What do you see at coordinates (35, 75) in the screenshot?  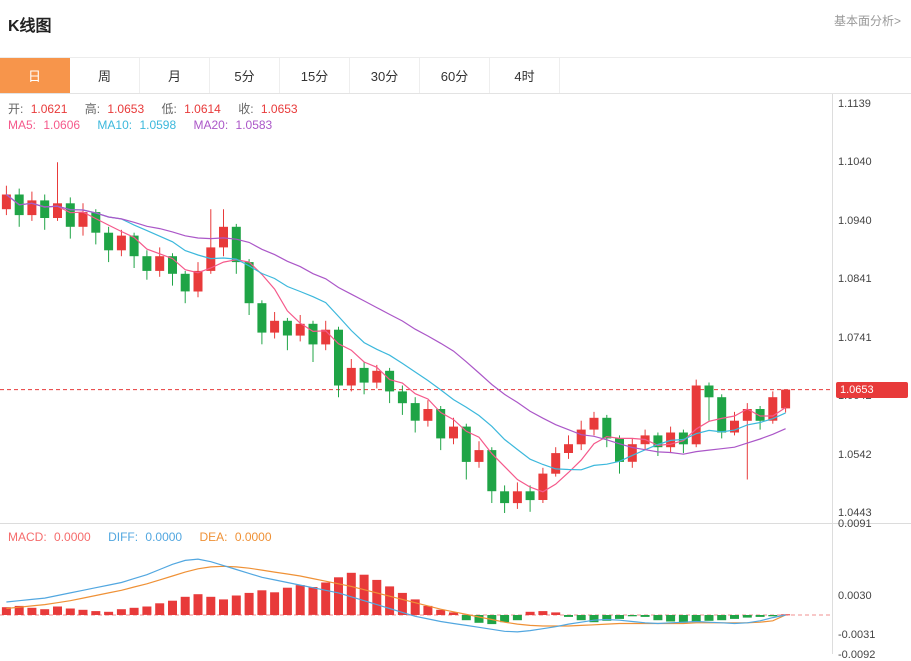 I see `tab-日: 日` at bounding box center [35, 75].